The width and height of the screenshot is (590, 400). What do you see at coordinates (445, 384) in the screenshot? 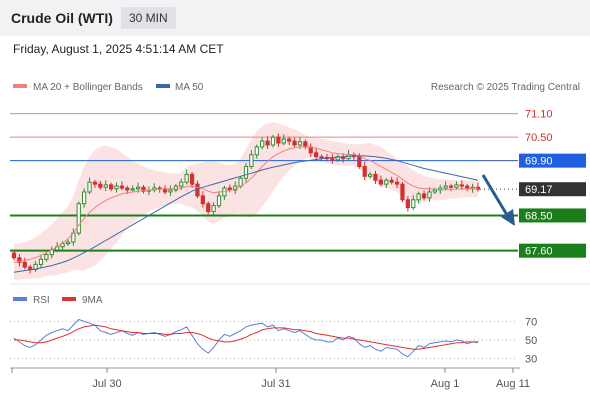
I see `x-tick-label: Aug 1` at bounding box center [445, 384].